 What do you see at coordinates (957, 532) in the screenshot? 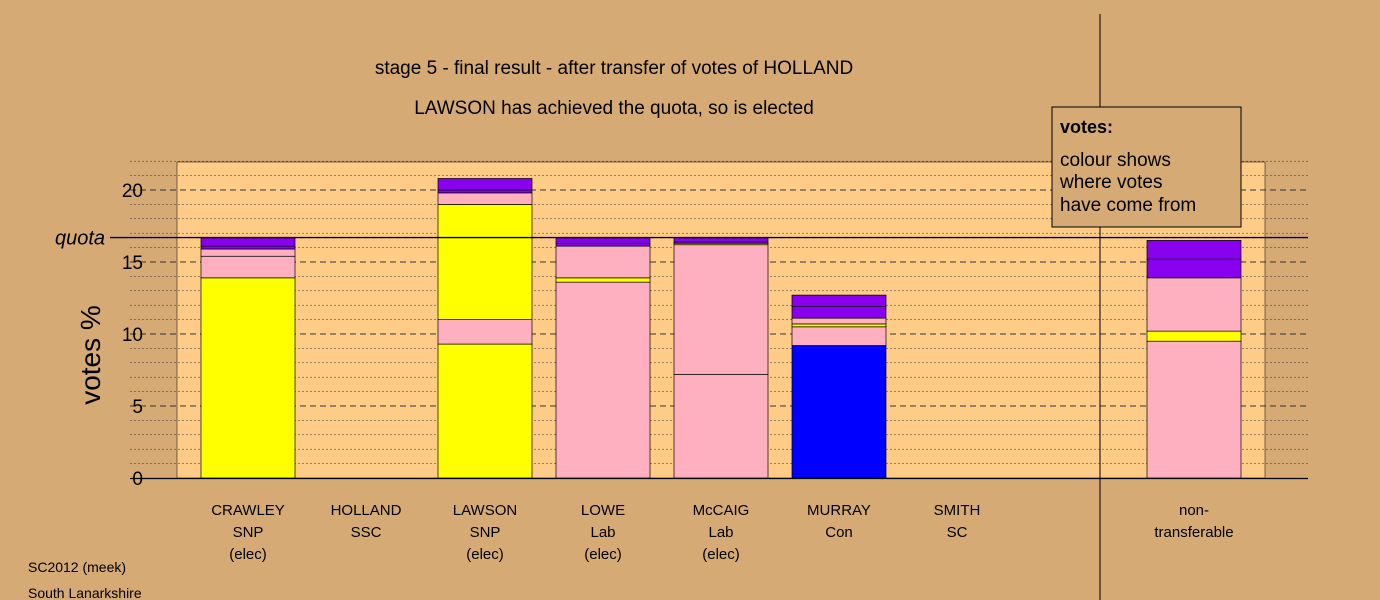
I see `candidate-party-smith: SC` at bounding box center [957, 532].